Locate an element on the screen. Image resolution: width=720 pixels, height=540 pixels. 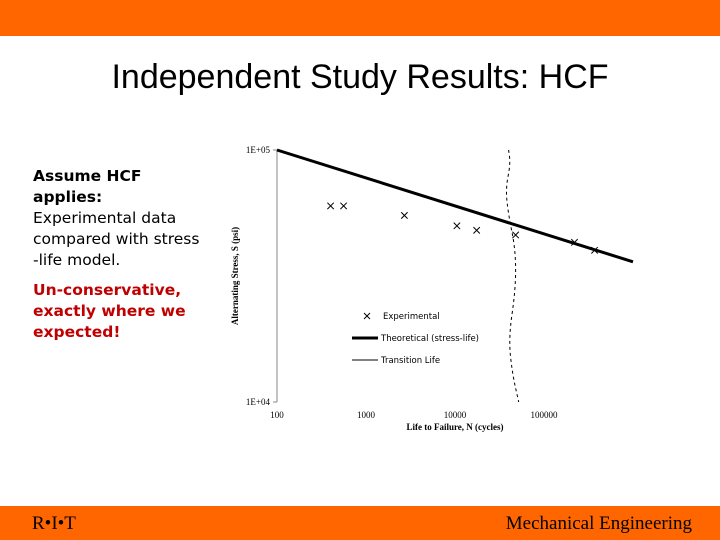
legend-label-experimental: Experimental is located at coordinates (411, 317).